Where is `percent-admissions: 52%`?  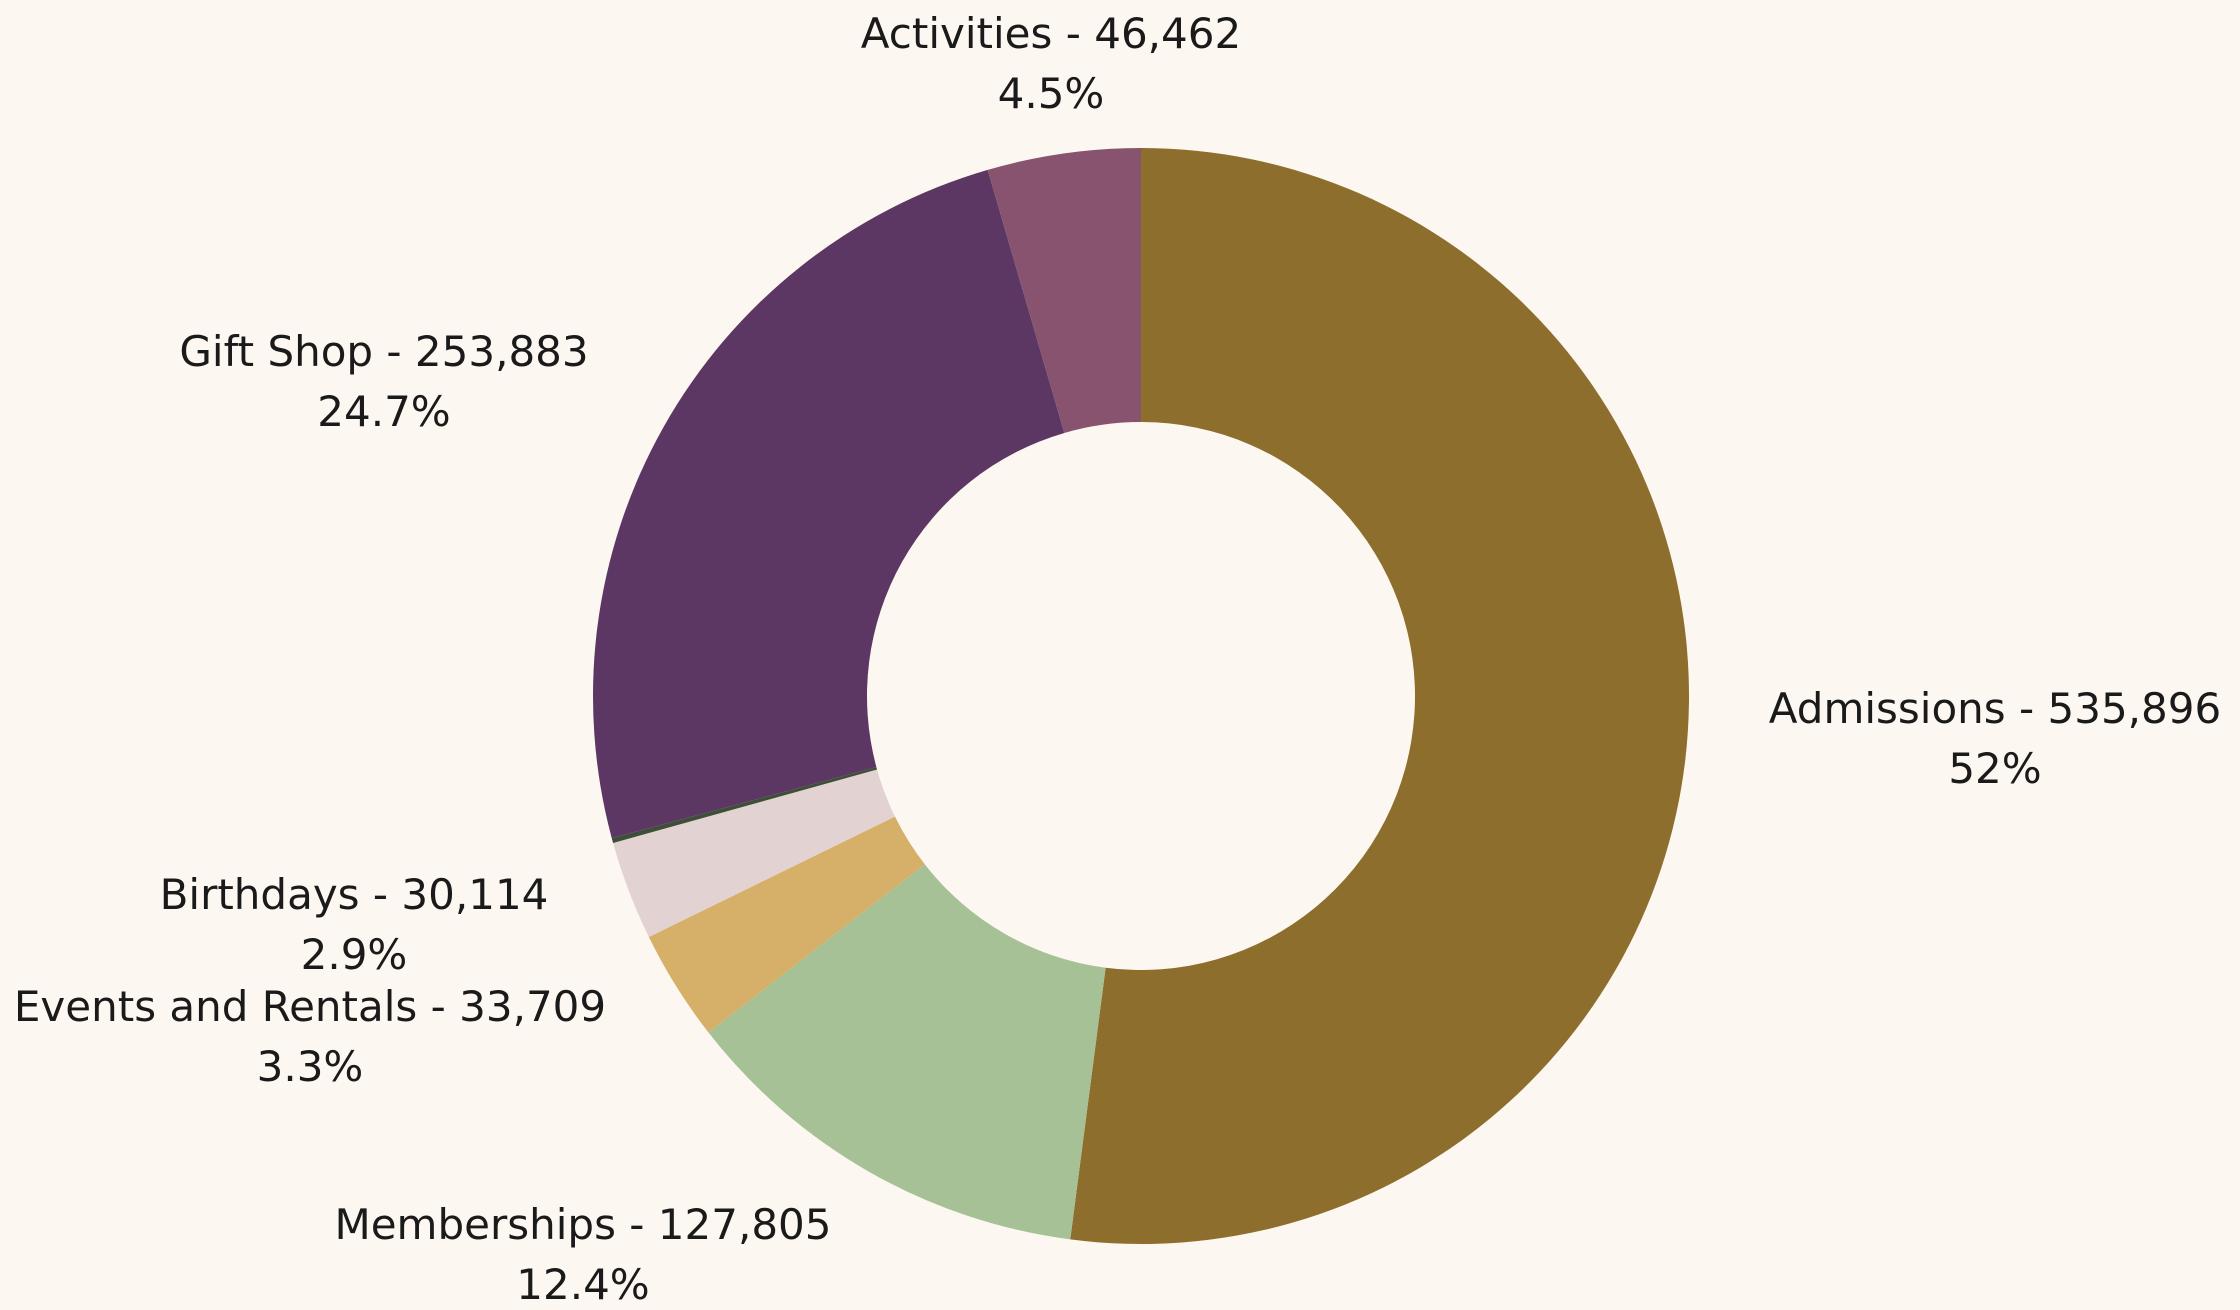
percent-admissions: 52% is located at coordinates (1994, 768).